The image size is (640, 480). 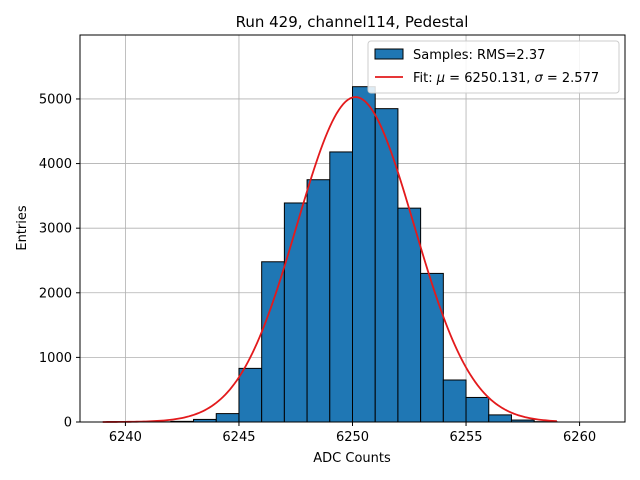 What do you see at coordinates (352, 458) in the screenshot?
I see `x-axis-label: ADC Counts` at bounding box center [352, 458].